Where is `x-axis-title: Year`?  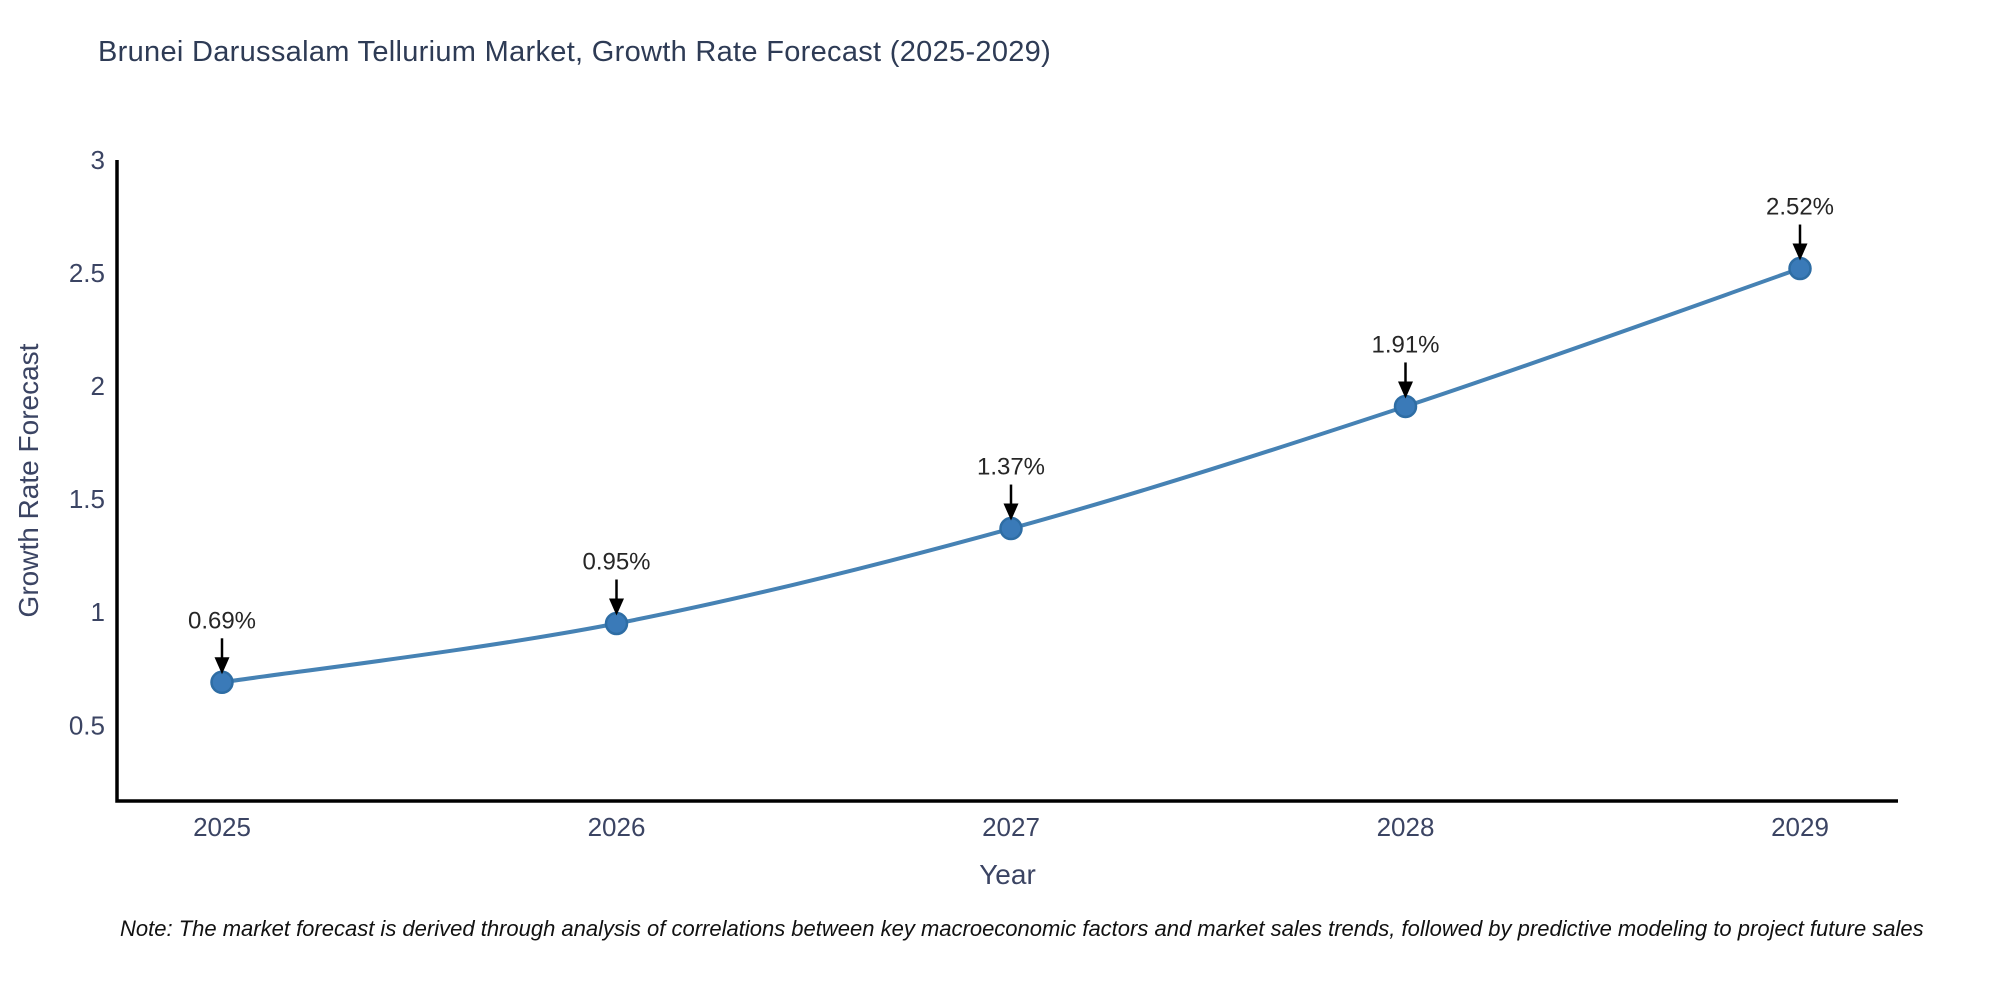 x-axis-title: Year is located at coordinates (1007, 874).